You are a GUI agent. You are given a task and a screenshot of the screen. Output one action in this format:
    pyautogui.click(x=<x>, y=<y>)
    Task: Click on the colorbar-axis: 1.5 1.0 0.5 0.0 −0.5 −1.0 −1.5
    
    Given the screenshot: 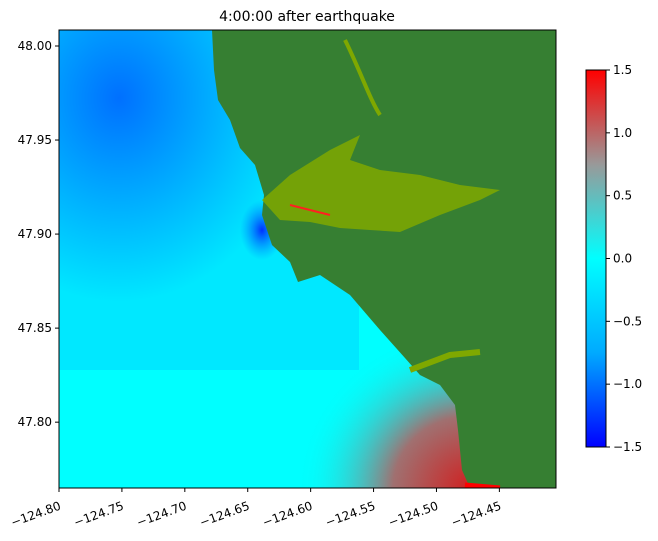 What is the action you would take?
    pyautogui.click(x=624, y=258)
    